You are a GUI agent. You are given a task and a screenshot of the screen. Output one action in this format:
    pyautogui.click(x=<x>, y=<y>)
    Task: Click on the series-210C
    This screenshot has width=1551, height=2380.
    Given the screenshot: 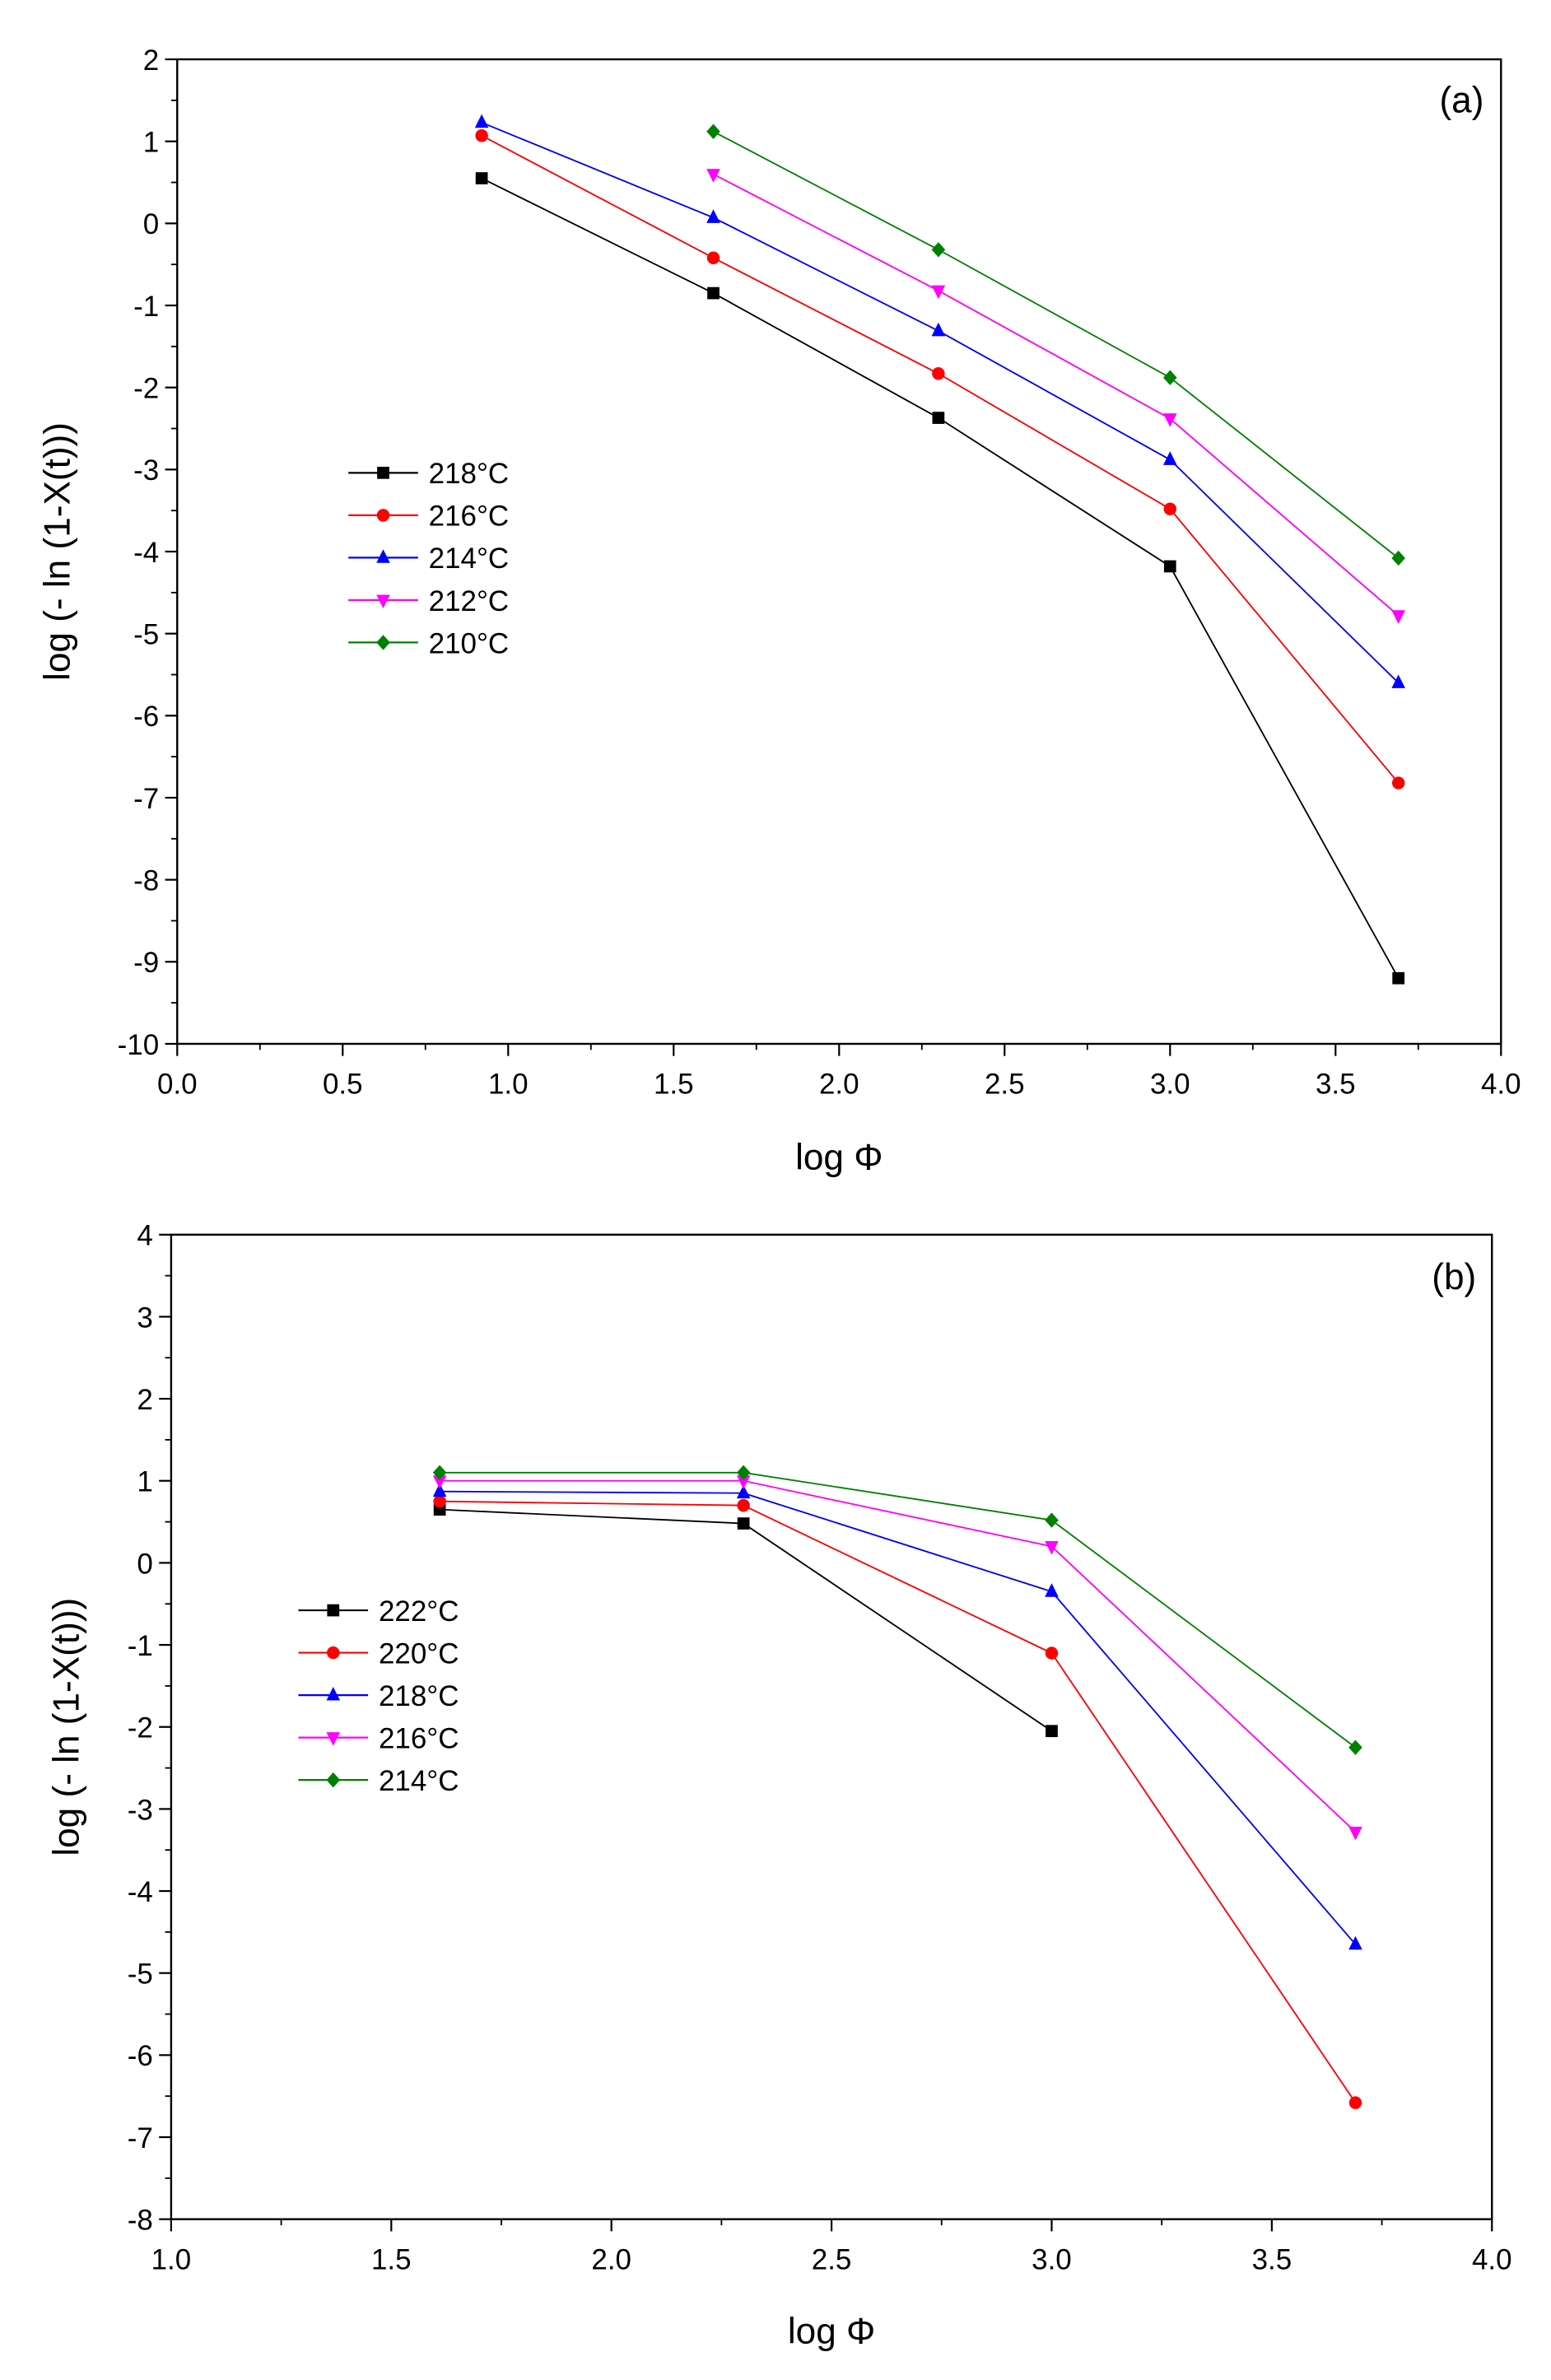 What is the action you would take?
    pyautogui.click(x=1055, y=344)
    